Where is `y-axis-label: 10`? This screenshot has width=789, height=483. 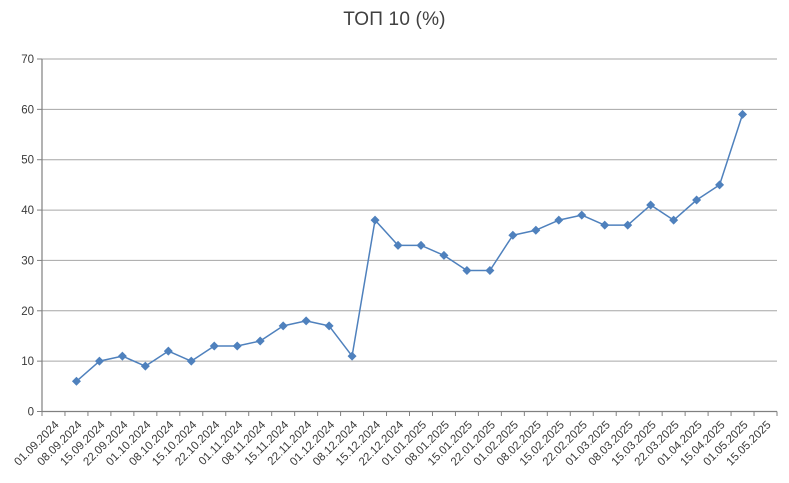 y-axis-label: 10 is located at coordinates (27, 362).